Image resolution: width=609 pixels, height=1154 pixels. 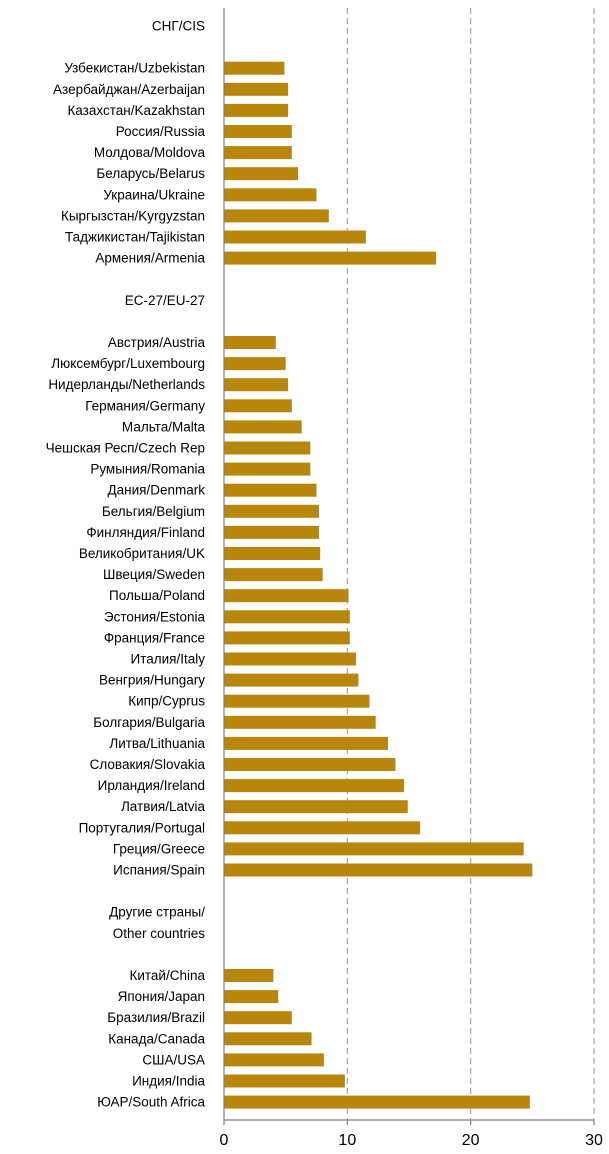 I want to click on category-label-22: Дания/Denmark, so click(x=157, y=490).